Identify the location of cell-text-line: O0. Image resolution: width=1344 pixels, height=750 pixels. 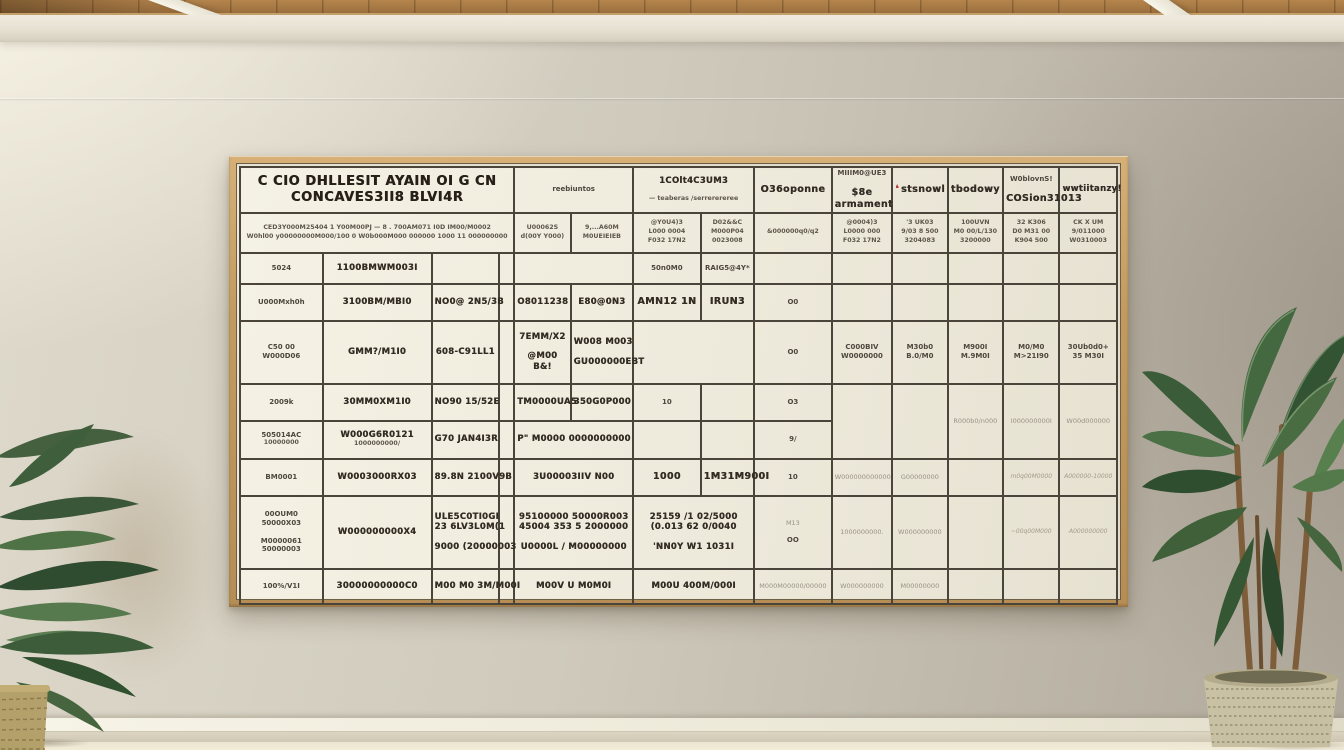
(793, 301).